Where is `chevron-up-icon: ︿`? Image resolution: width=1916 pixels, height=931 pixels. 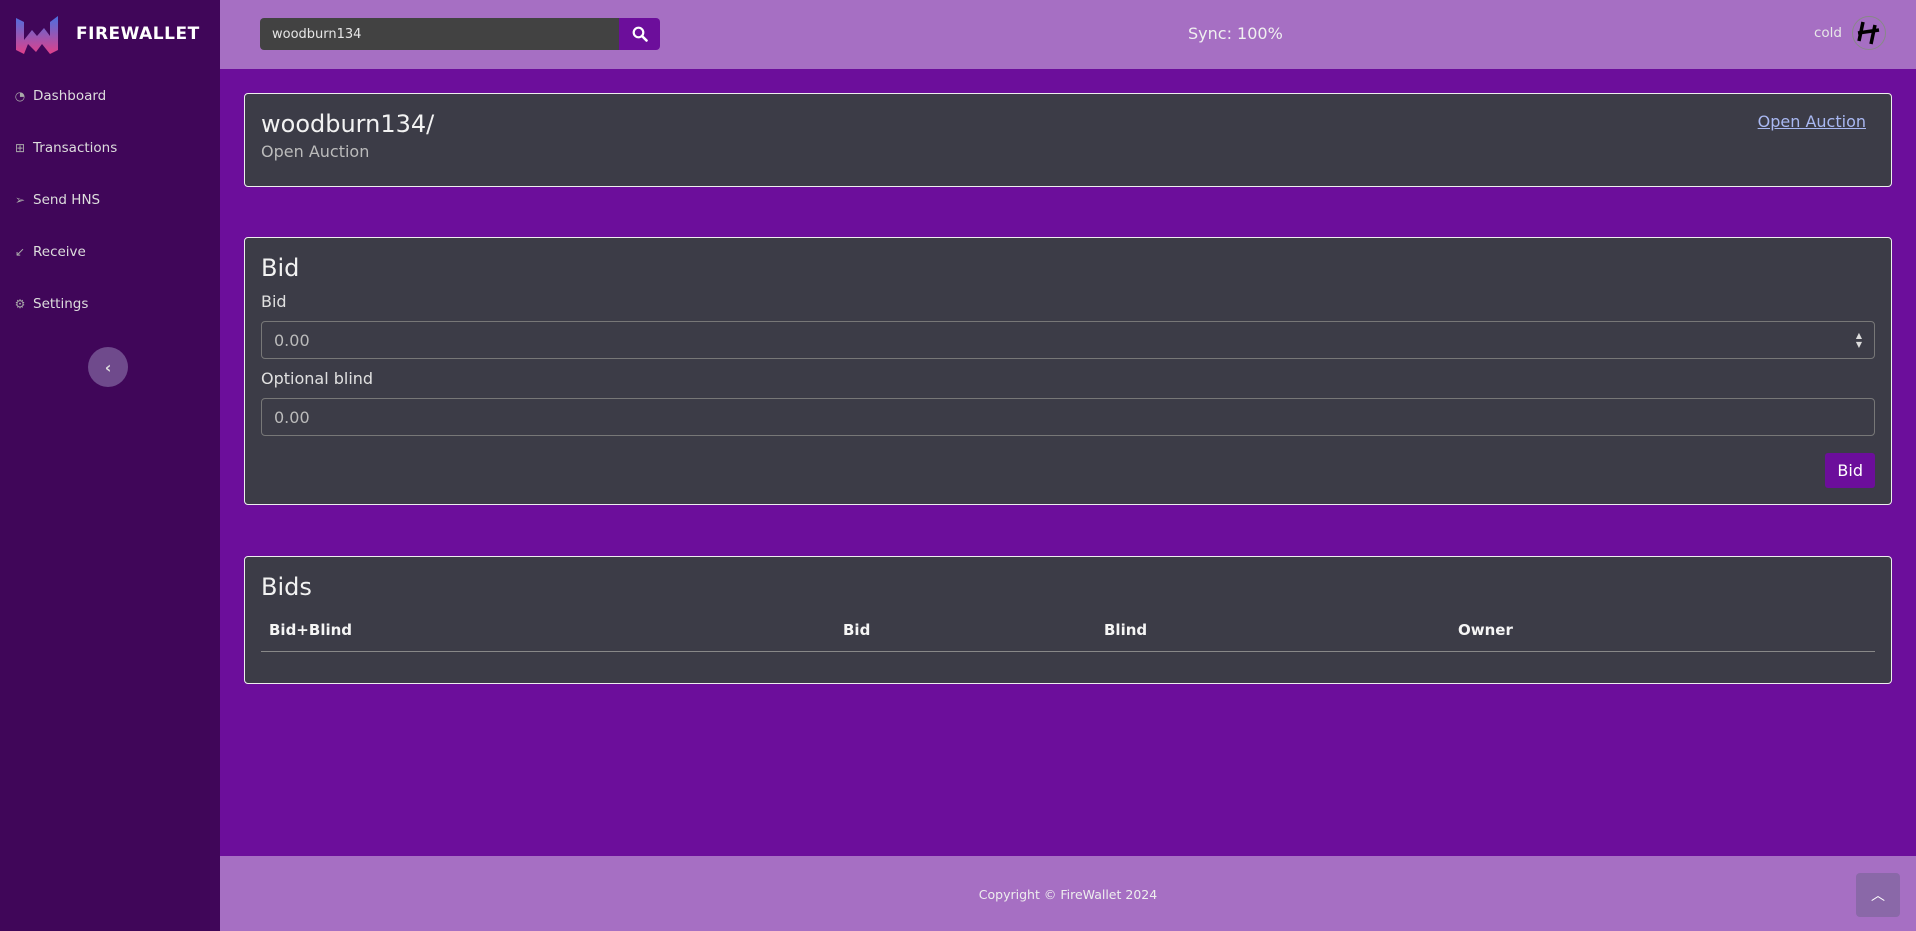 chevron-up-icon: ︿ is located at coordinates (1878, 896).